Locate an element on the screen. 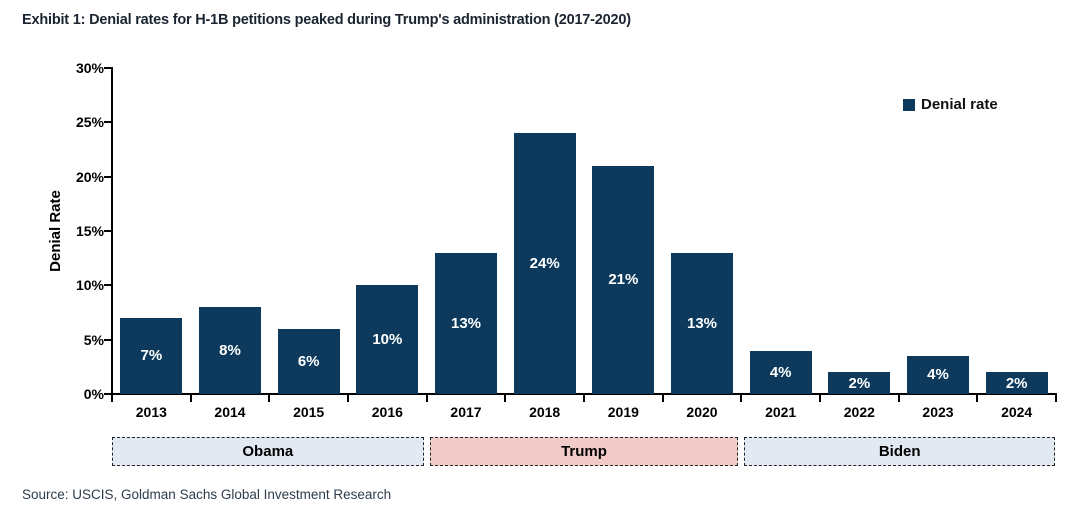 Image resolution: width=1087 pixels, height=516 pixels. x-tick-label-2024: 2024 is located at coordinates (1017, 412).